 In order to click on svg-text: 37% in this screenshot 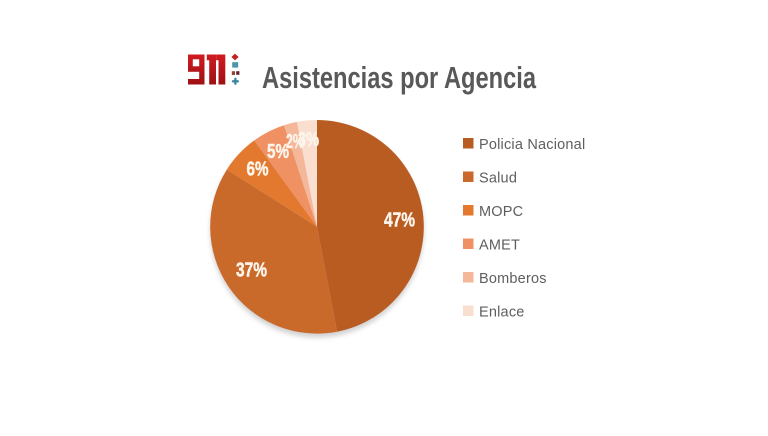, I will do `click(251, 271)`.